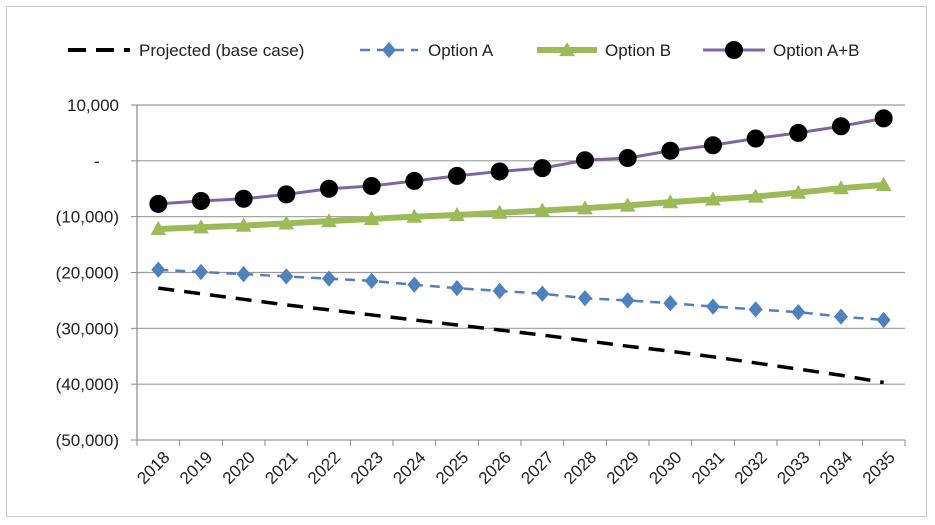 This screenshot has width=935, height=525. Describe the element at coordinates (665, 468) in the screenshot. I see `x-tick-label: 2030` at that location.